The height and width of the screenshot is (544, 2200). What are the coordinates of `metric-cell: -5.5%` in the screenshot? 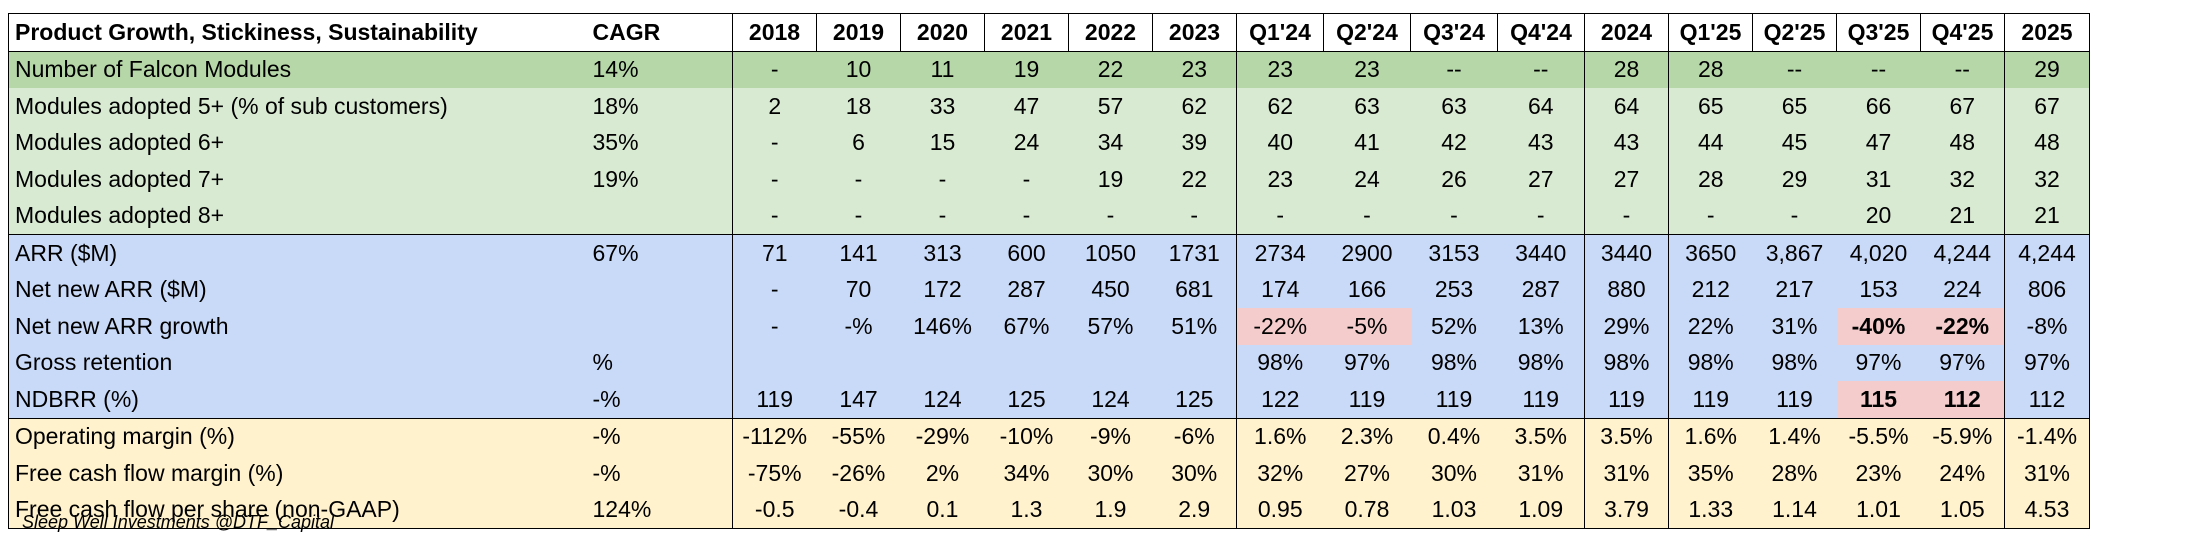 It's located at (1878, 436).